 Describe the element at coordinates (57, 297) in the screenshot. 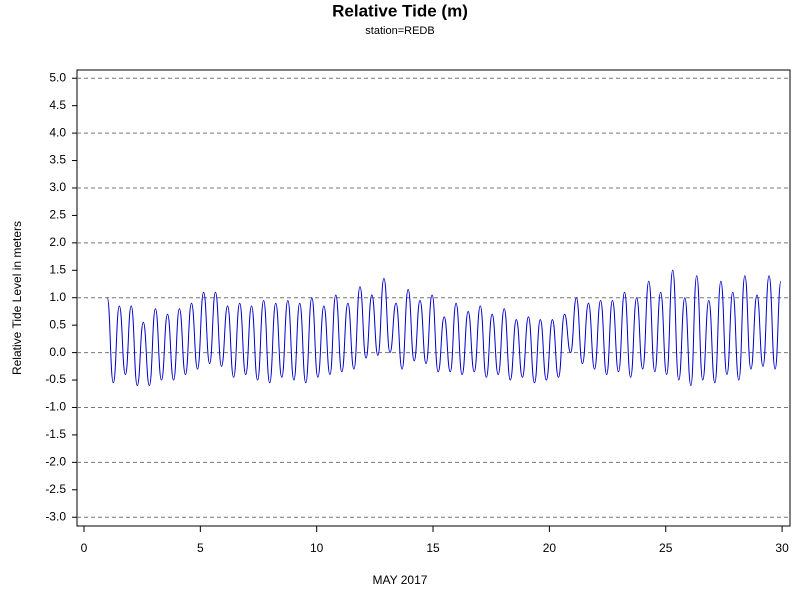

I see `y-tick-label: 1.0` at that location.